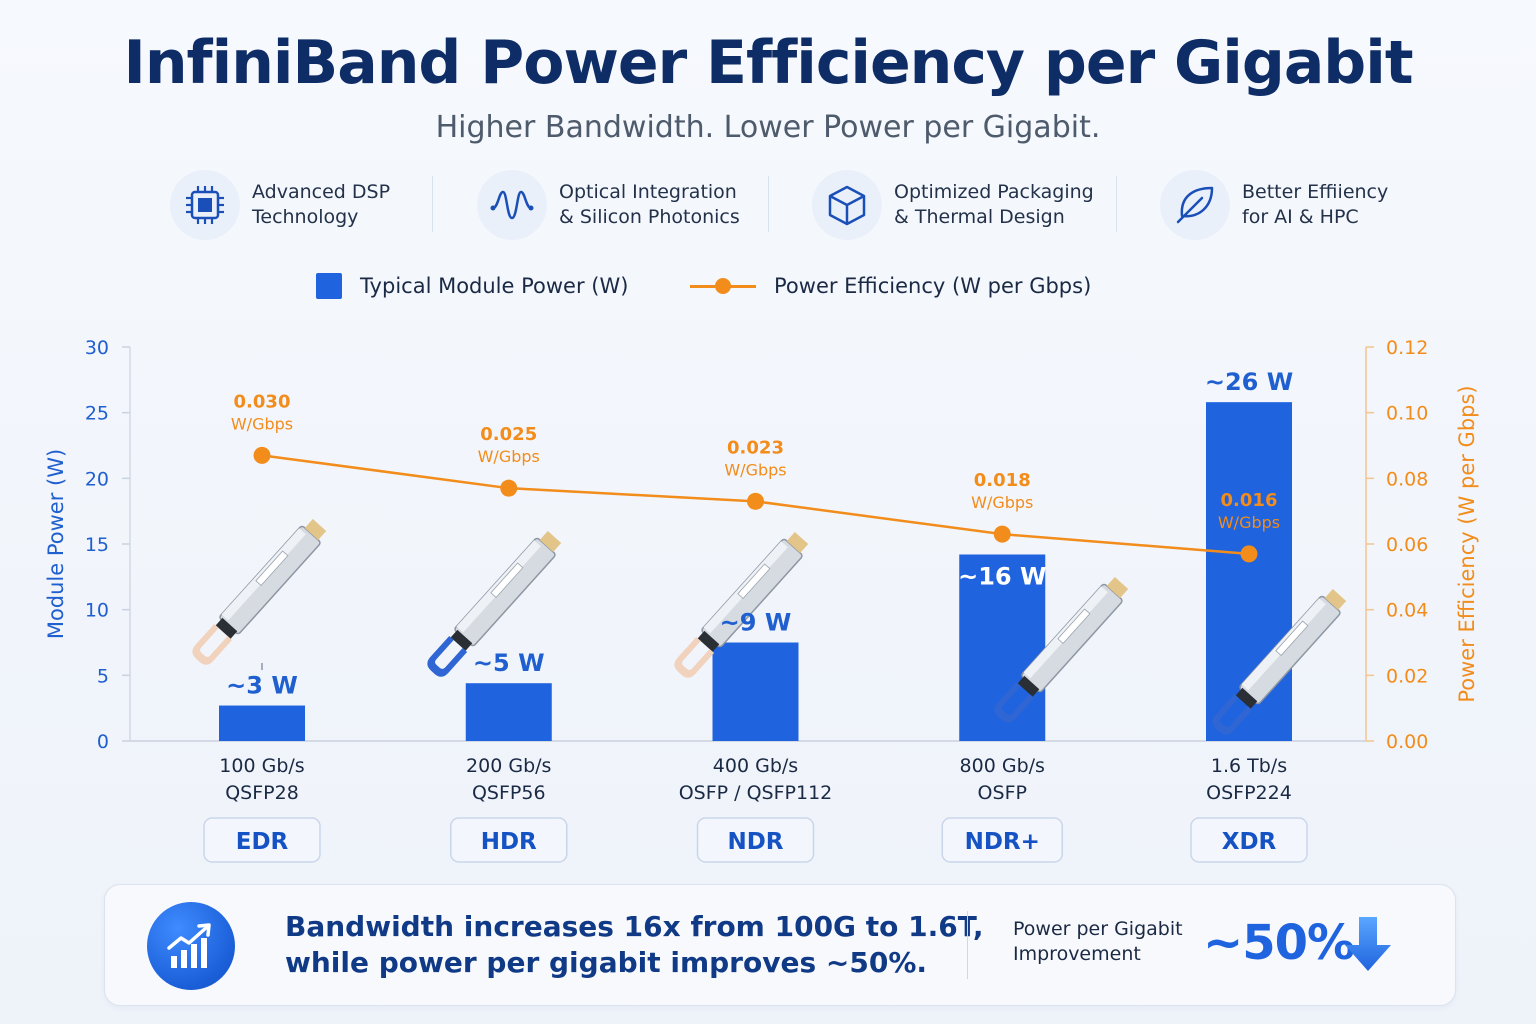 The width and height of the screenshot is (1536, 1024). I want to click on bar-value-label: ~3 W, so click(262, 686).